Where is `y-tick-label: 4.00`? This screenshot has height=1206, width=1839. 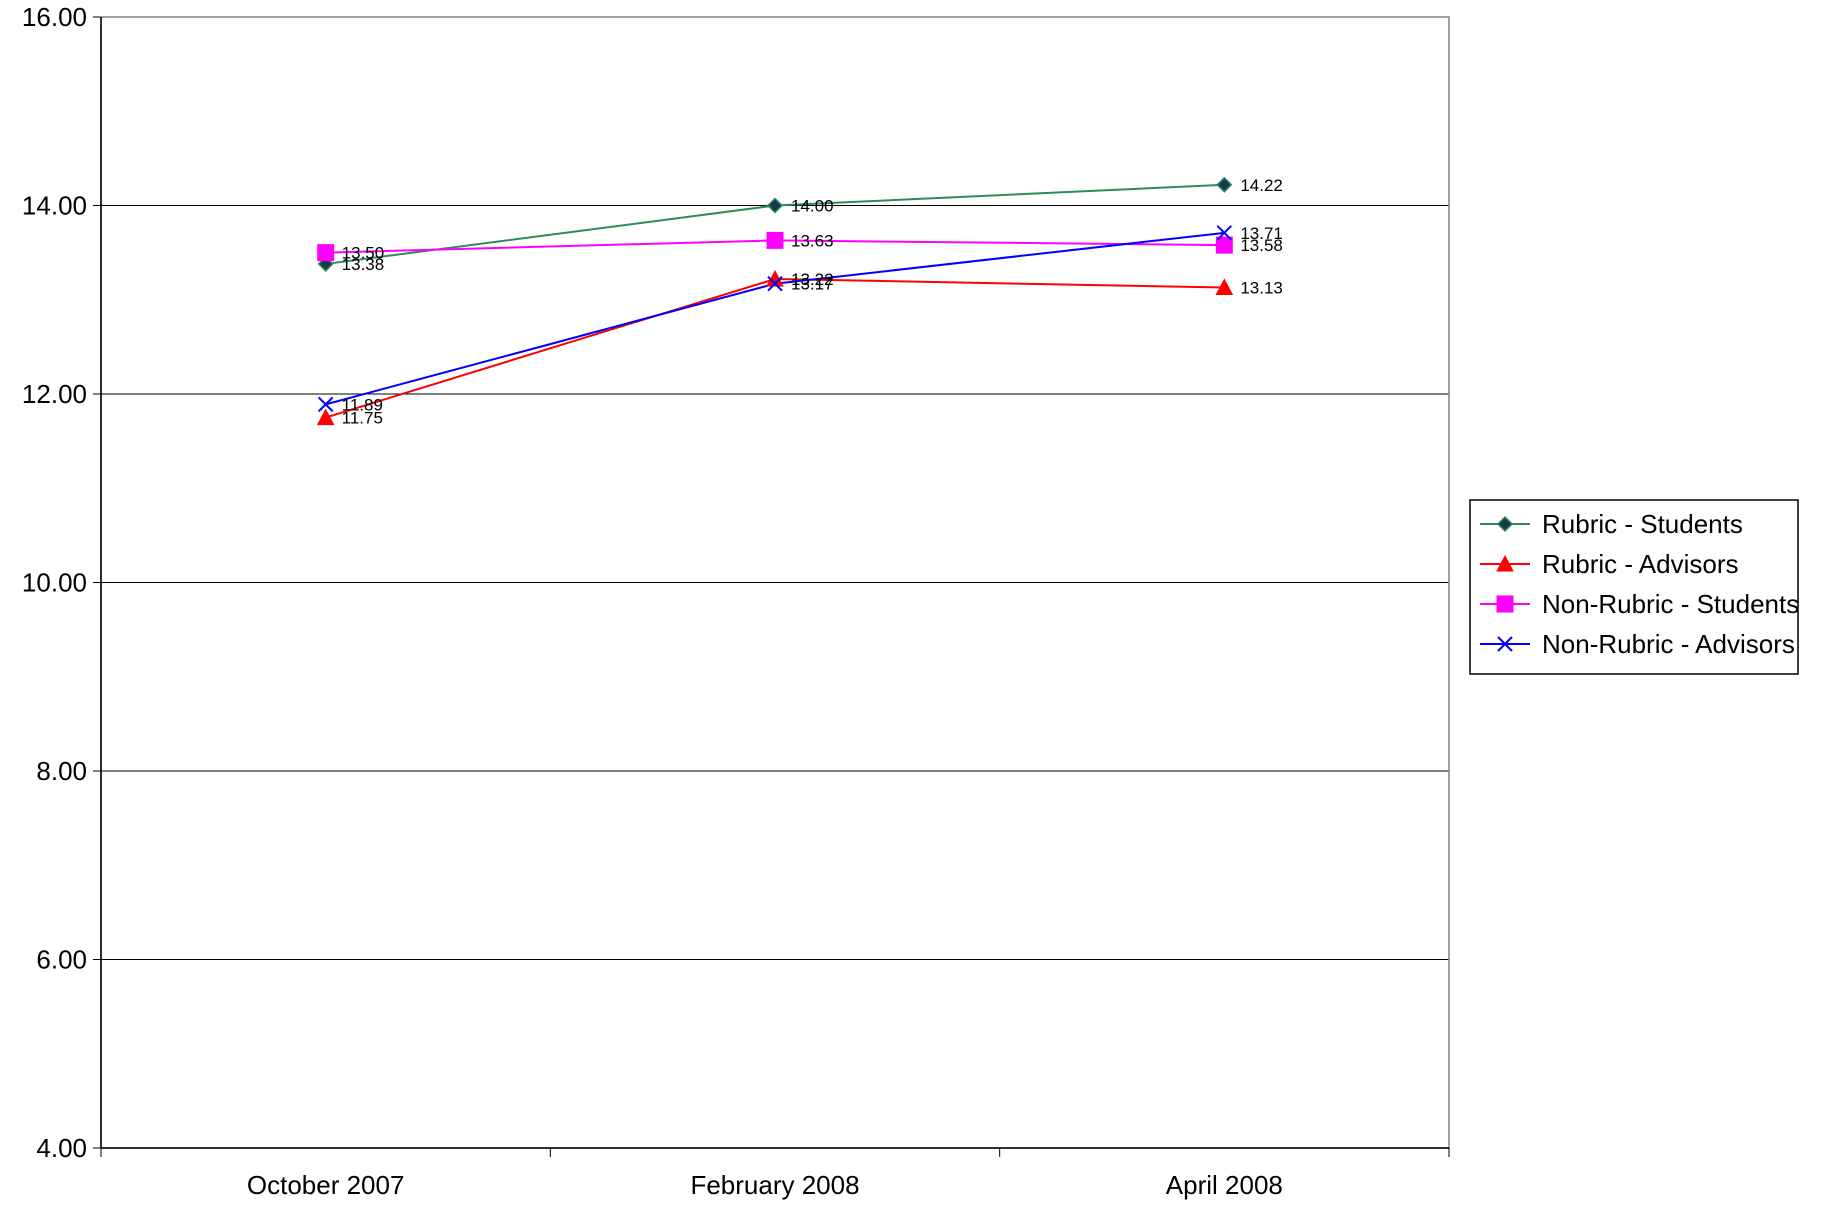 y-tick-label: 4.00 is located at coordinates (61, 1148).